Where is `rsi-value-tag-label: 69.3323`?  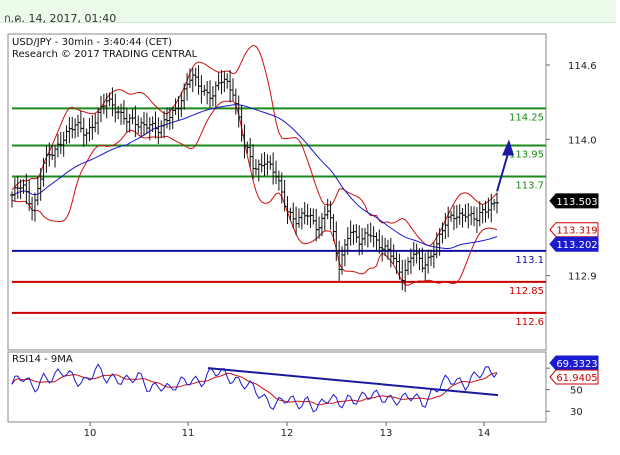 rsi-value-tag-label: 69.3323 is located at coordinates (576, 364).